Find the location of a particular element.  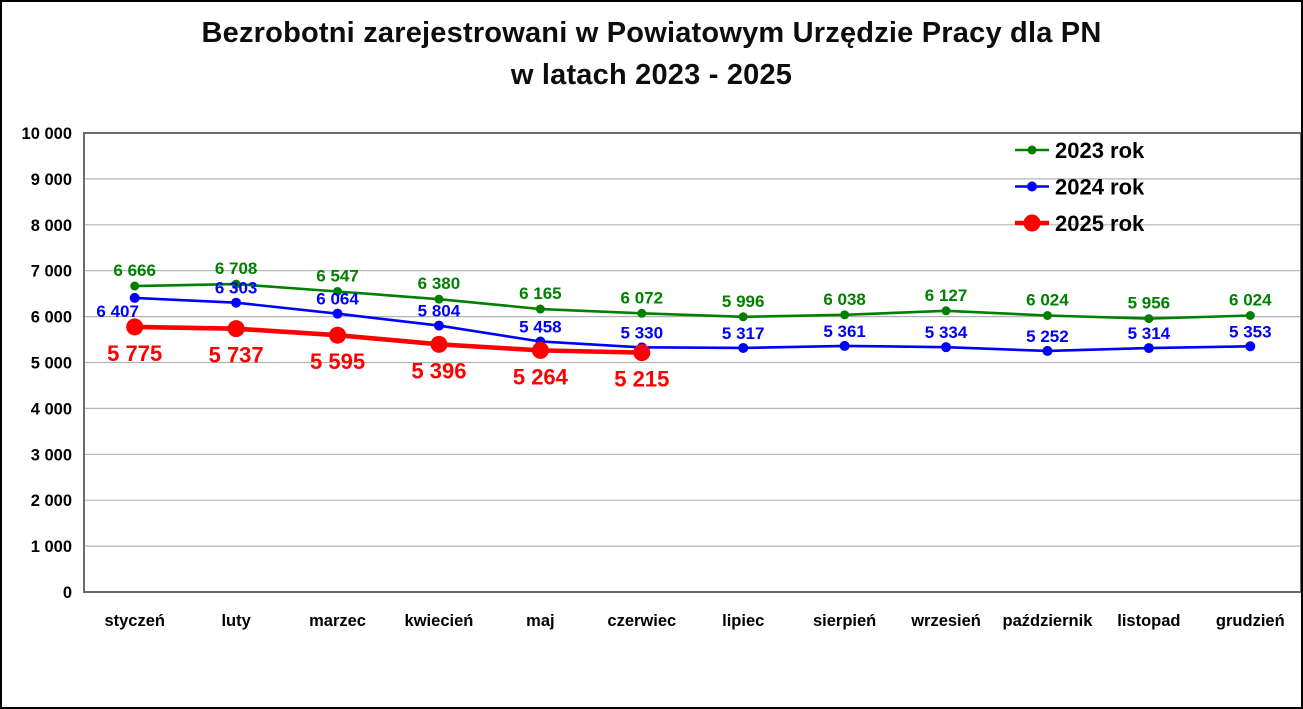

y-axis-tick-label: 9 000 is located at coordinates (51, 180).